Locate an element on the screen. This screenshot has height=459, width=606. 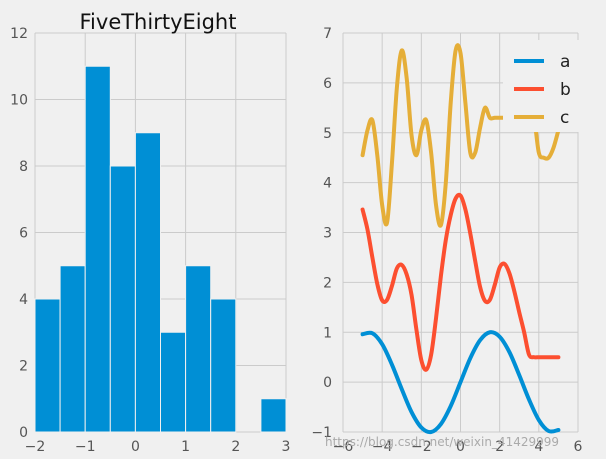
chart-title: FiveThirtyEight is located at coordinates (158, 22).